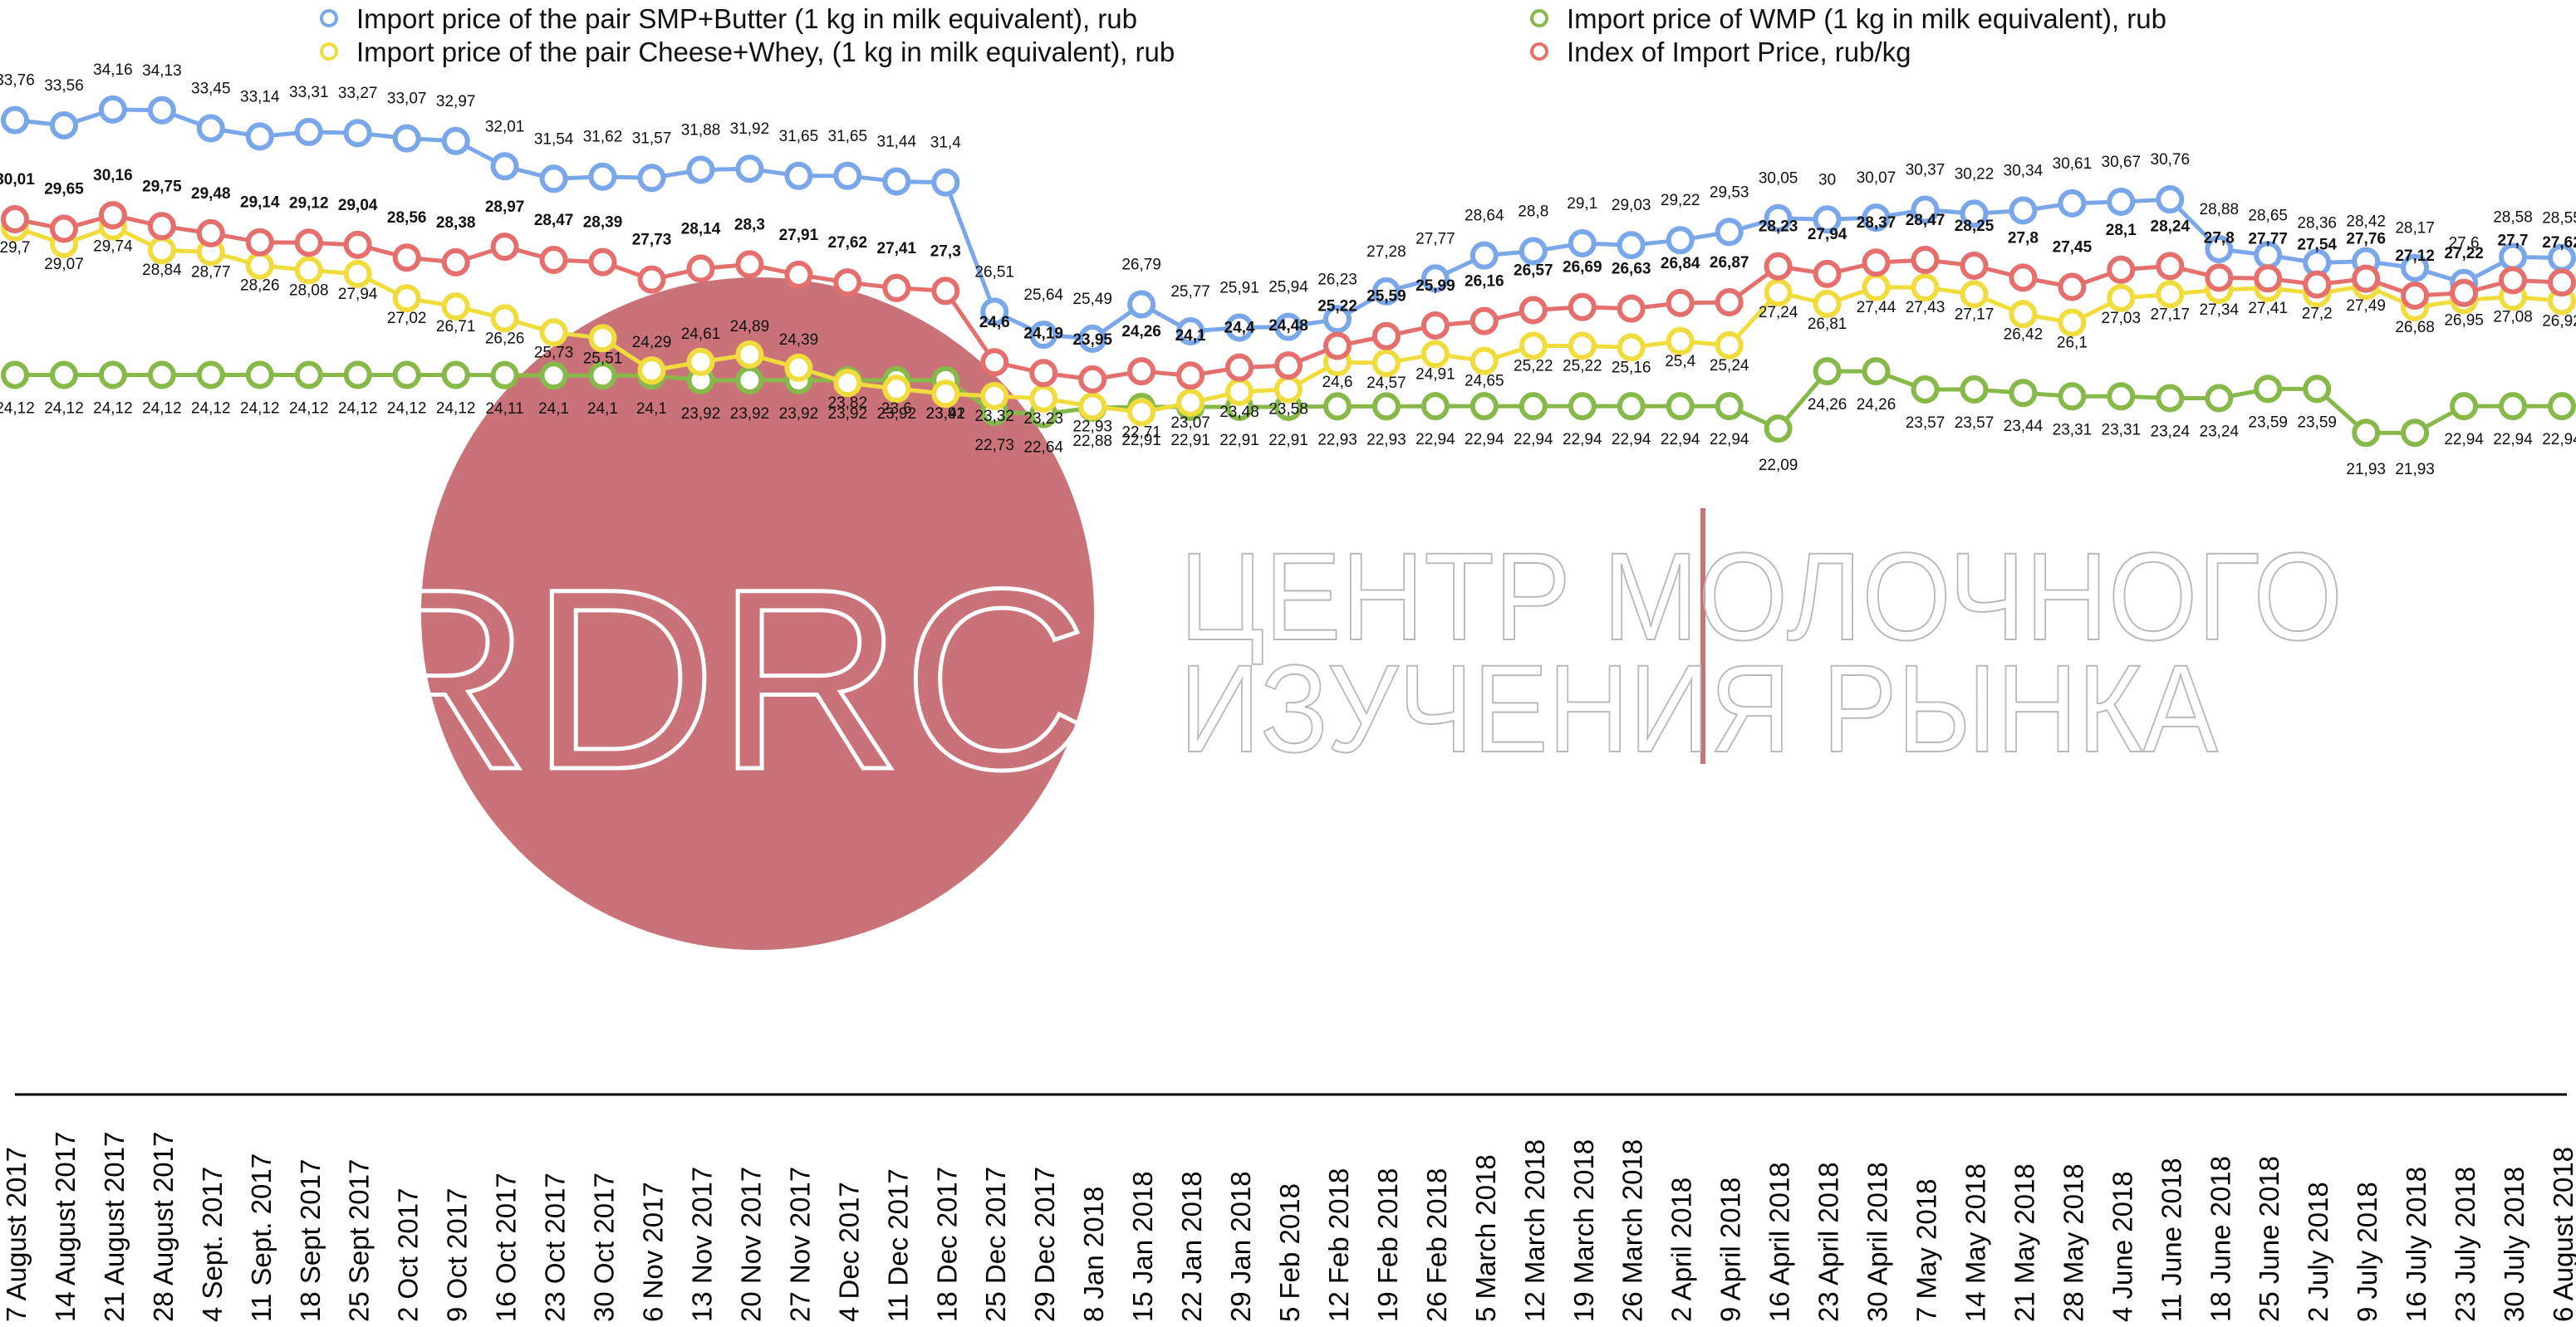 The width and height of the screenshot is (2576, 1327). I want to click on data-label-wmp: 22,94, so click(2464, 439).